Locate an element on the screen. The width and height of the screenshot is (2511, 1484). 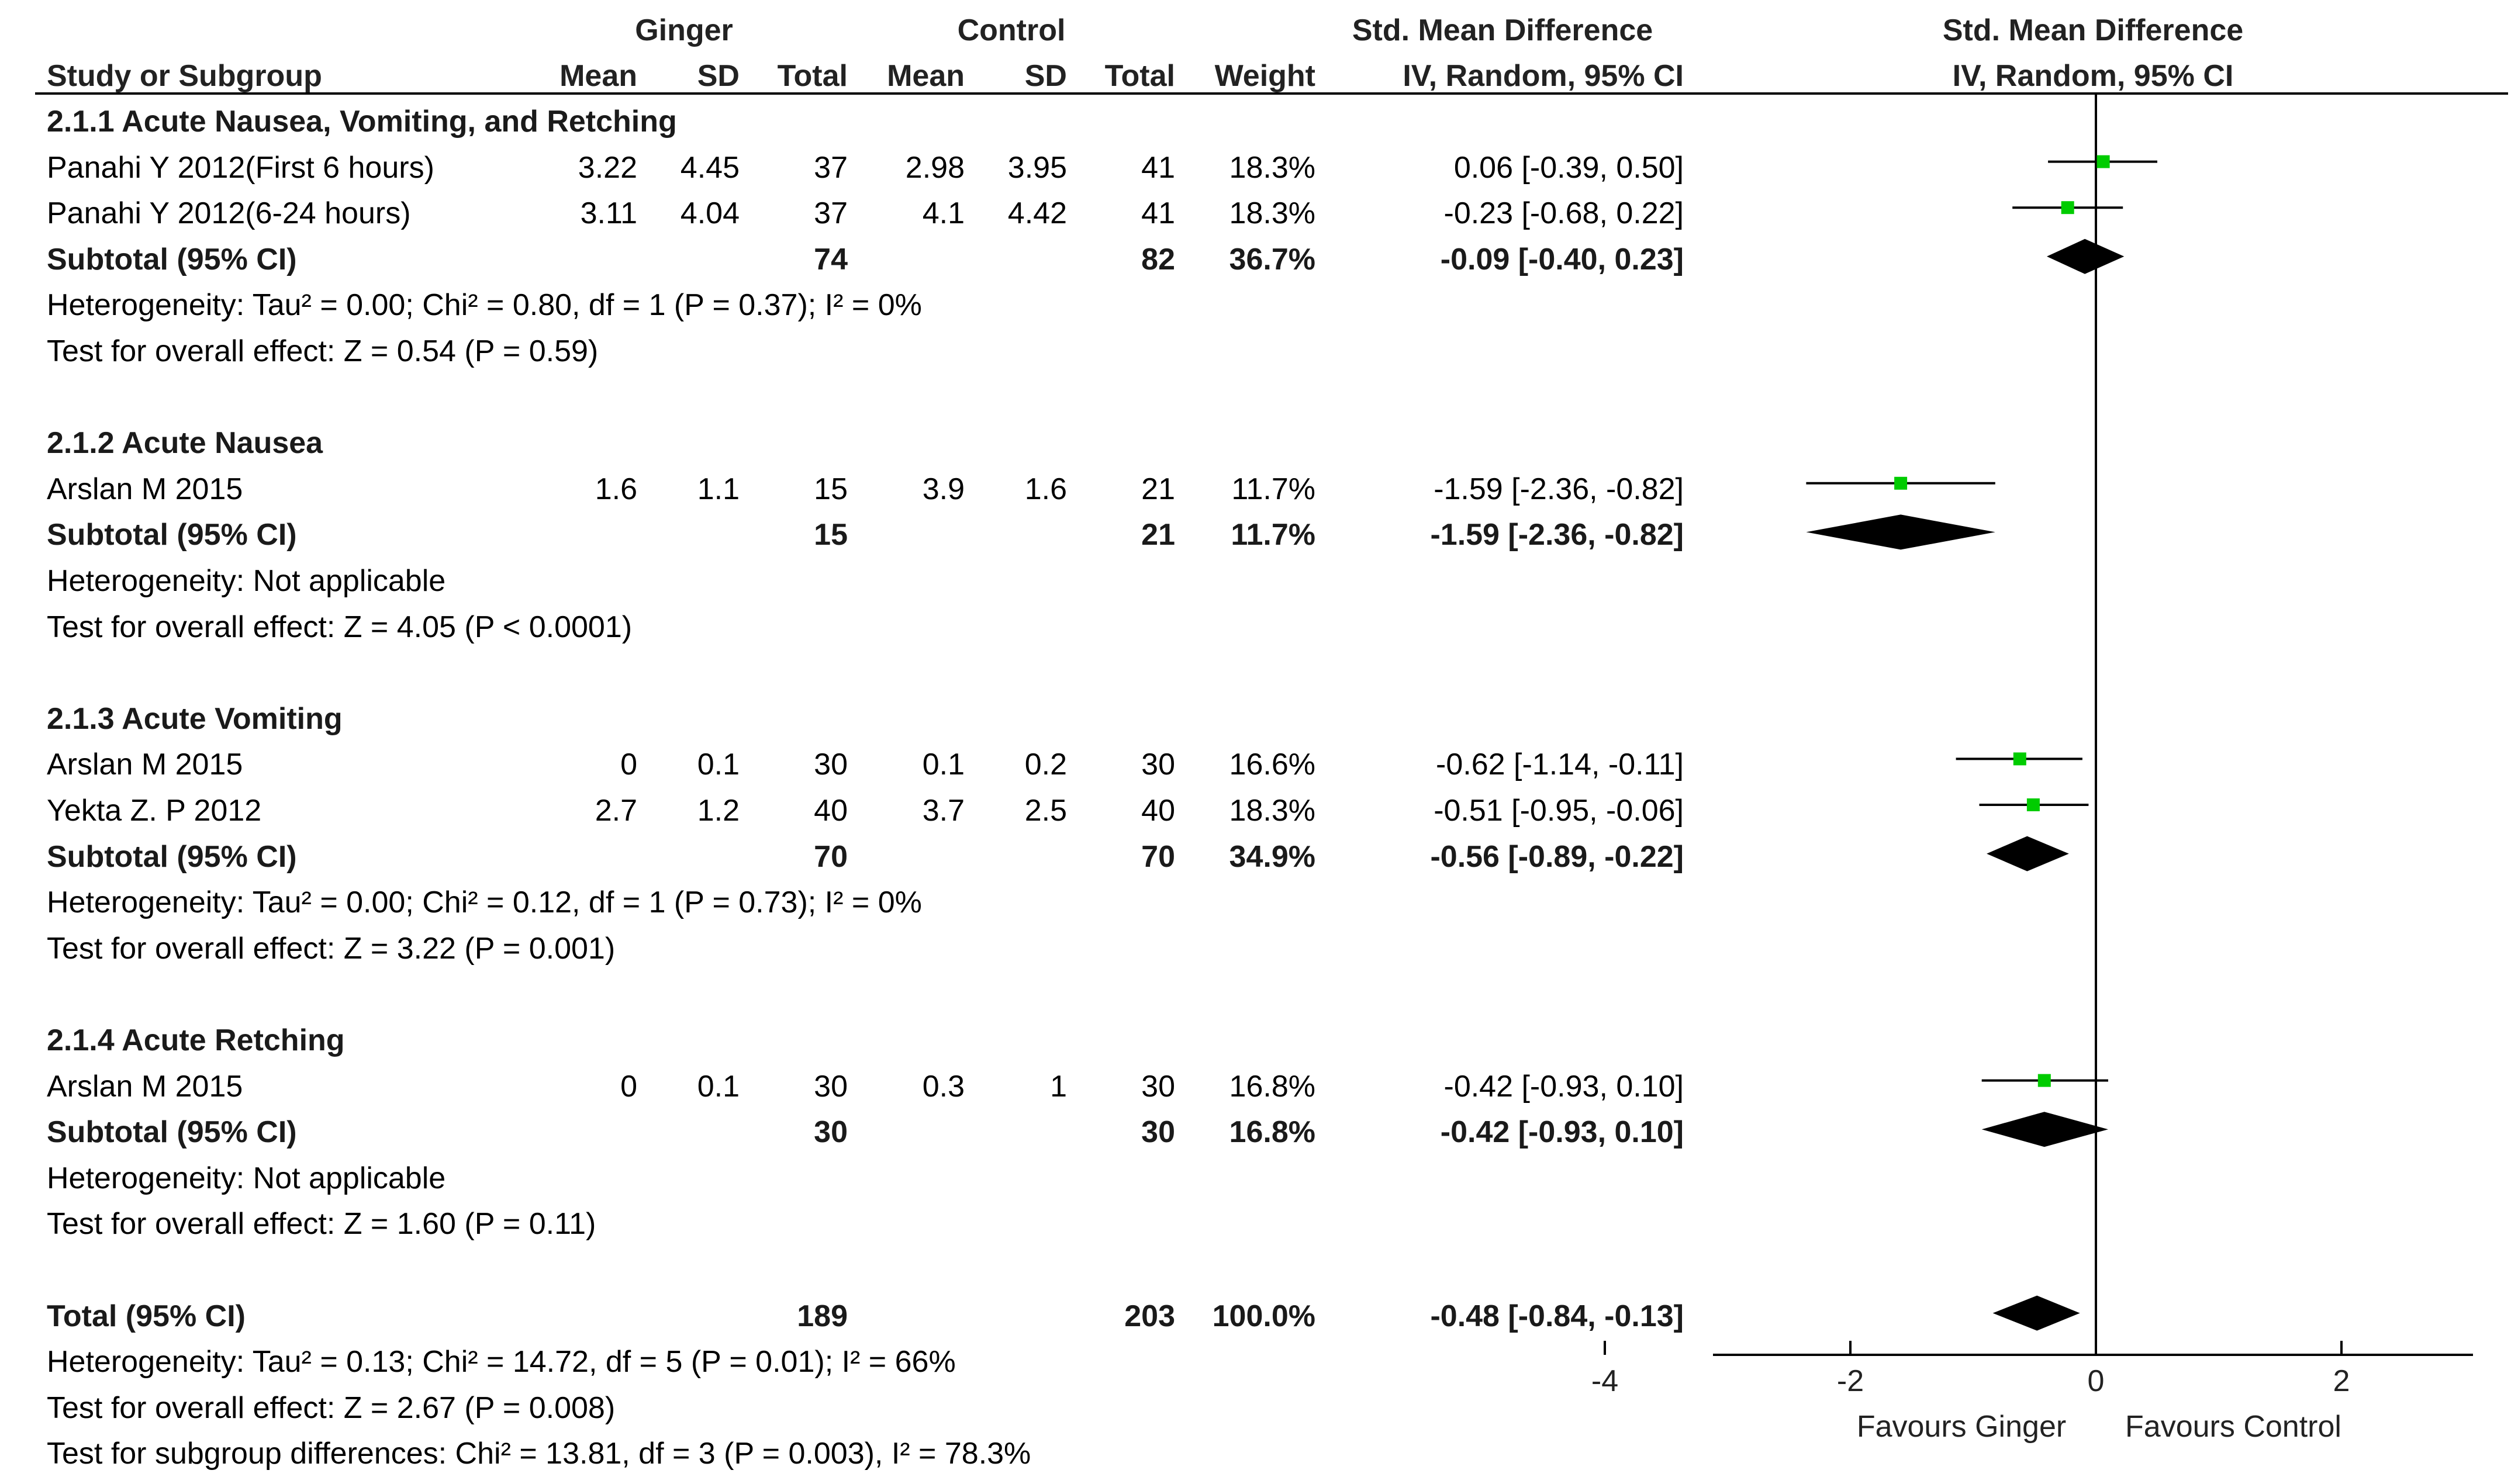
cell-weight: 18.3% is located at coordinates (1272, 811).